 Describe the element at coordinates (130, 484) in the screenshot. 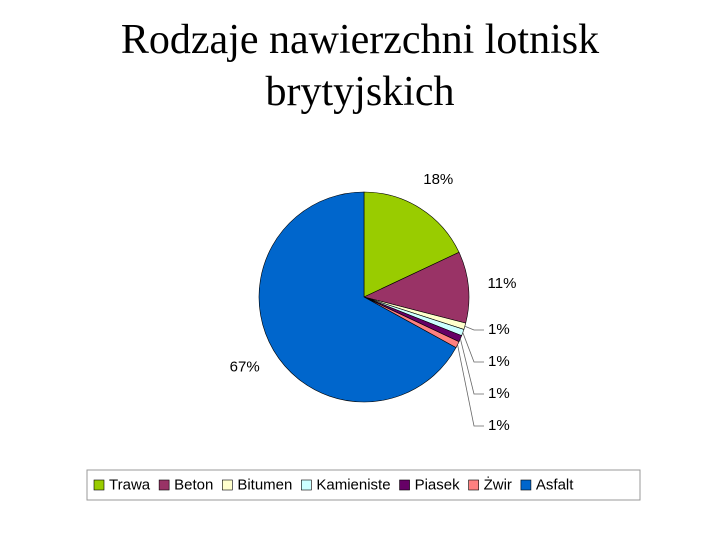

I see `legend-label: Trawa` at that location.